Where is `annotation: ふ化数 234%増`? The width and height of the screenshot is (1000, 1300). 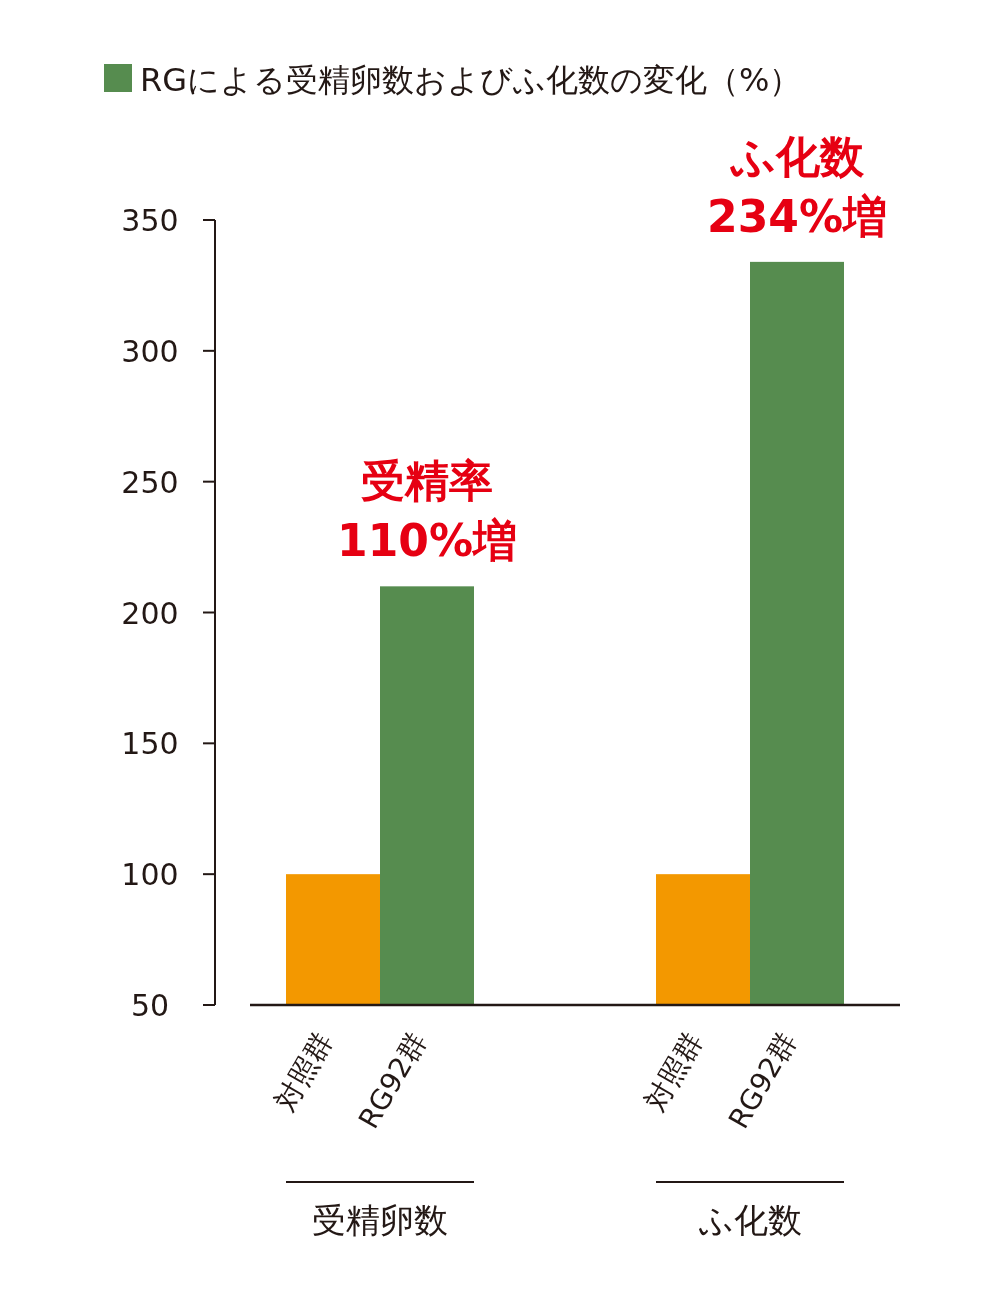
annotation: ふ化数 234%増 is located at coordinates (797, 186).